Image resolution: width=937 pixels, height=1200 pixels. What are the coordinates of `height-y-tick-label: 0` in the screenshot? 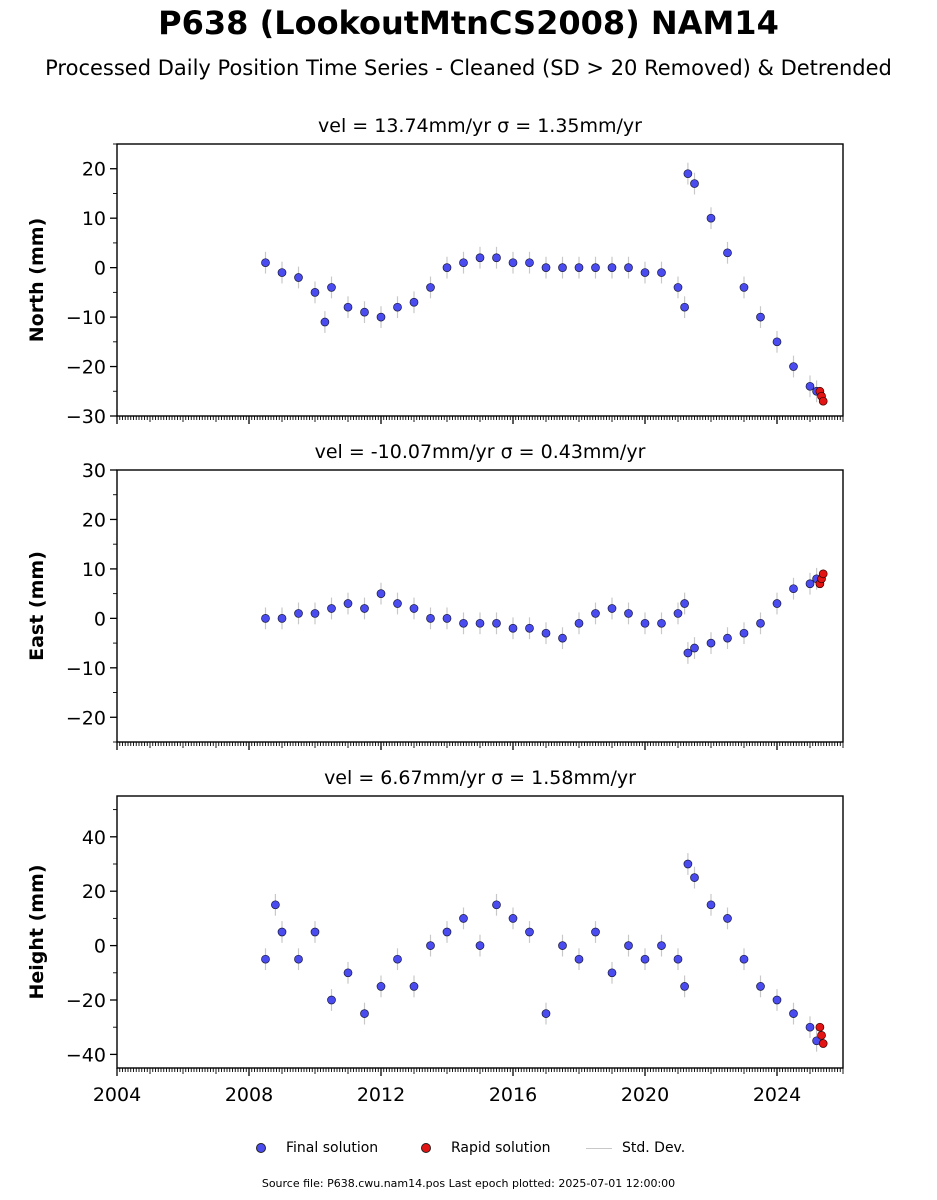 It's located at (100, 947).